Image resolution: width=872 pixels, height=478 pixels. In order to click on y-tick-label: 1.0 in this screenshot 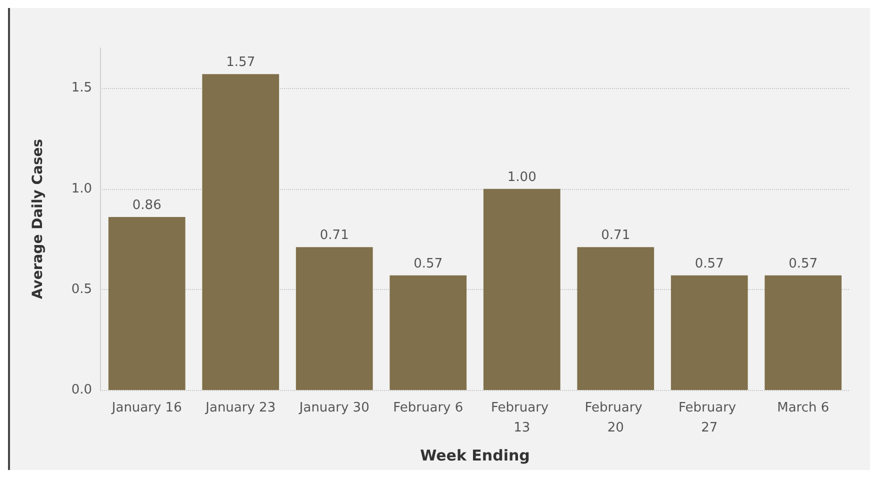, I will do `click(81, 188)`.